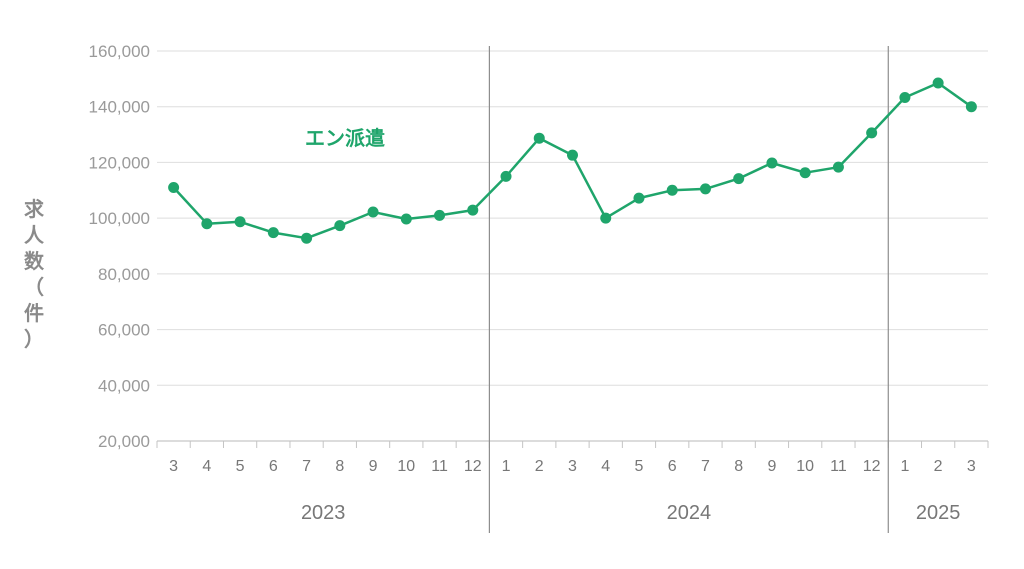 This screenshot has width=1024, height=569. I want to click on y-axis-title-char: 求, so click(34, 209).